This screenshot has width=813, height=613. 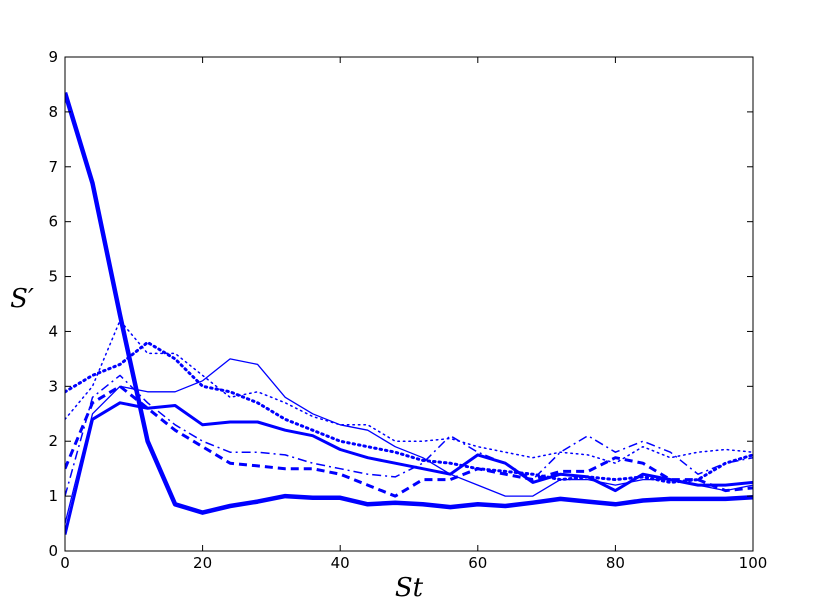 I want to click on x-tick-label: 60, so click(x=477, y=563).